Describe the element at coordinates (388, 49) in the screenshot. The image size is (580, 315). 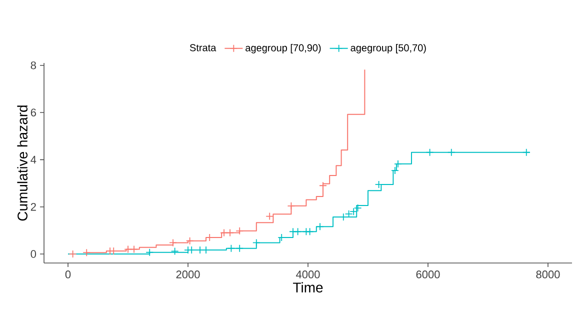
I see `legend-label: agegroup [50,70)` at that location.